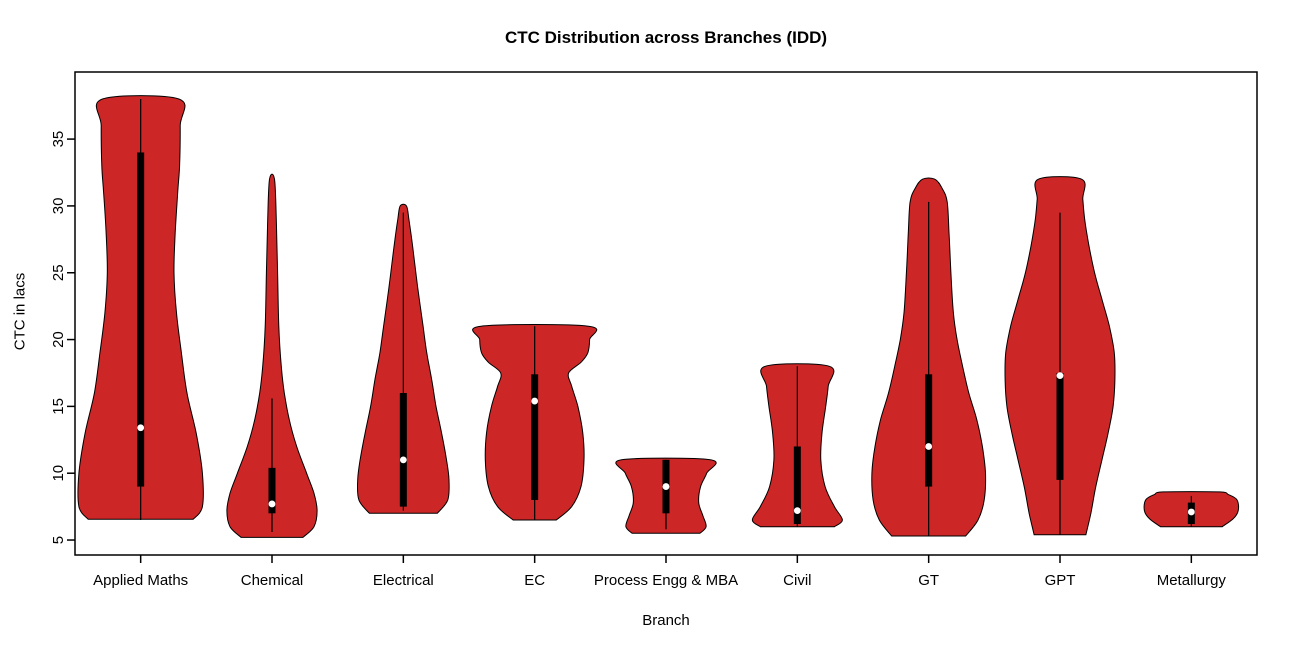 This screenshot has width=1294, height=653. Describe the element at coordinates (272, 504) in the screenshot. I see `median-dot-chemical` at that location.